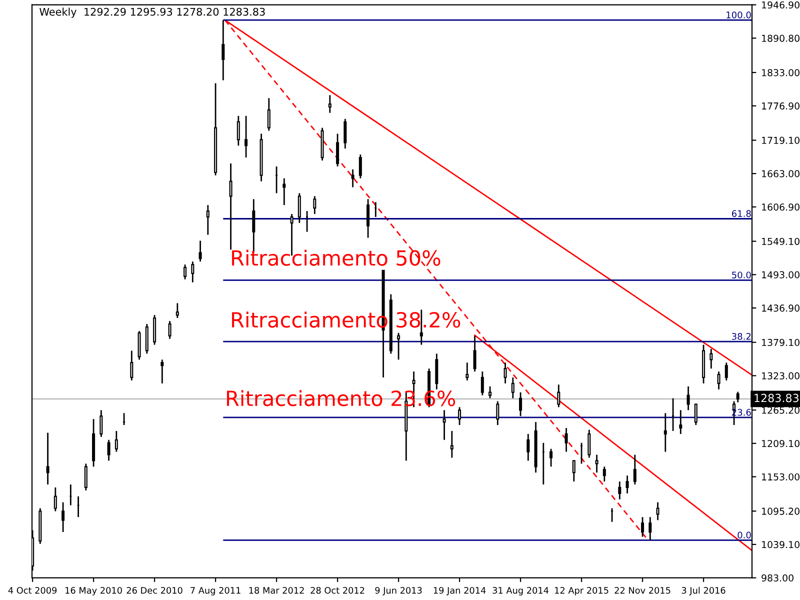 This screenshot has width=800, height=600. What do you see at coordinates (32, 590) in the screenshot?
I see `x-tick-label: 4 Oct 2009` at bounding box center [32, 590].